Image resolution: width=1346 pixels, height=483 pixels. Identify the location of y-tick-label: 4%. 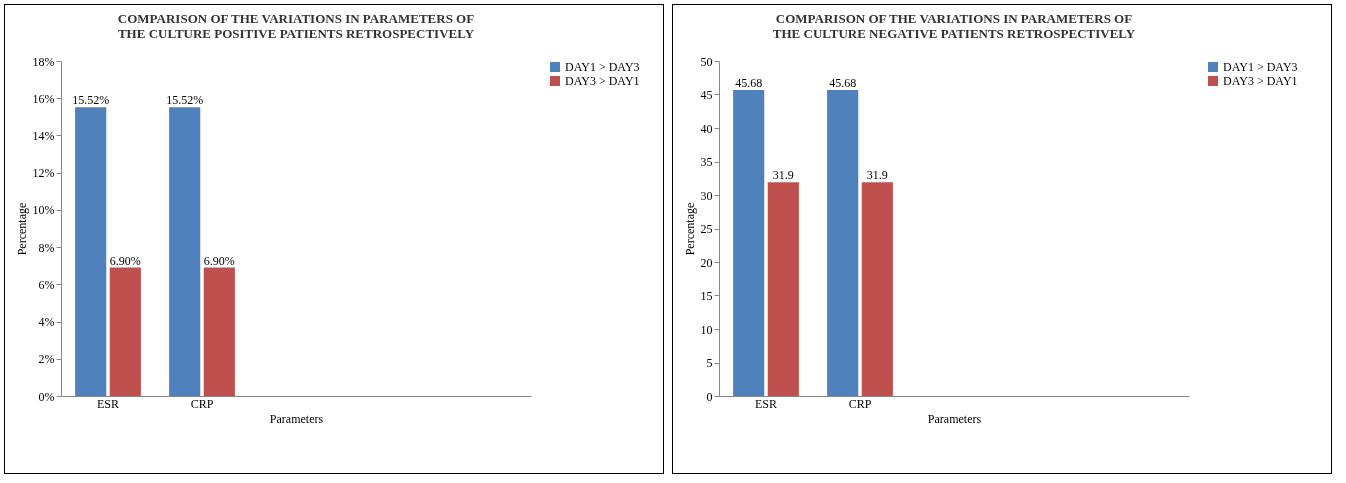
(46, 322).